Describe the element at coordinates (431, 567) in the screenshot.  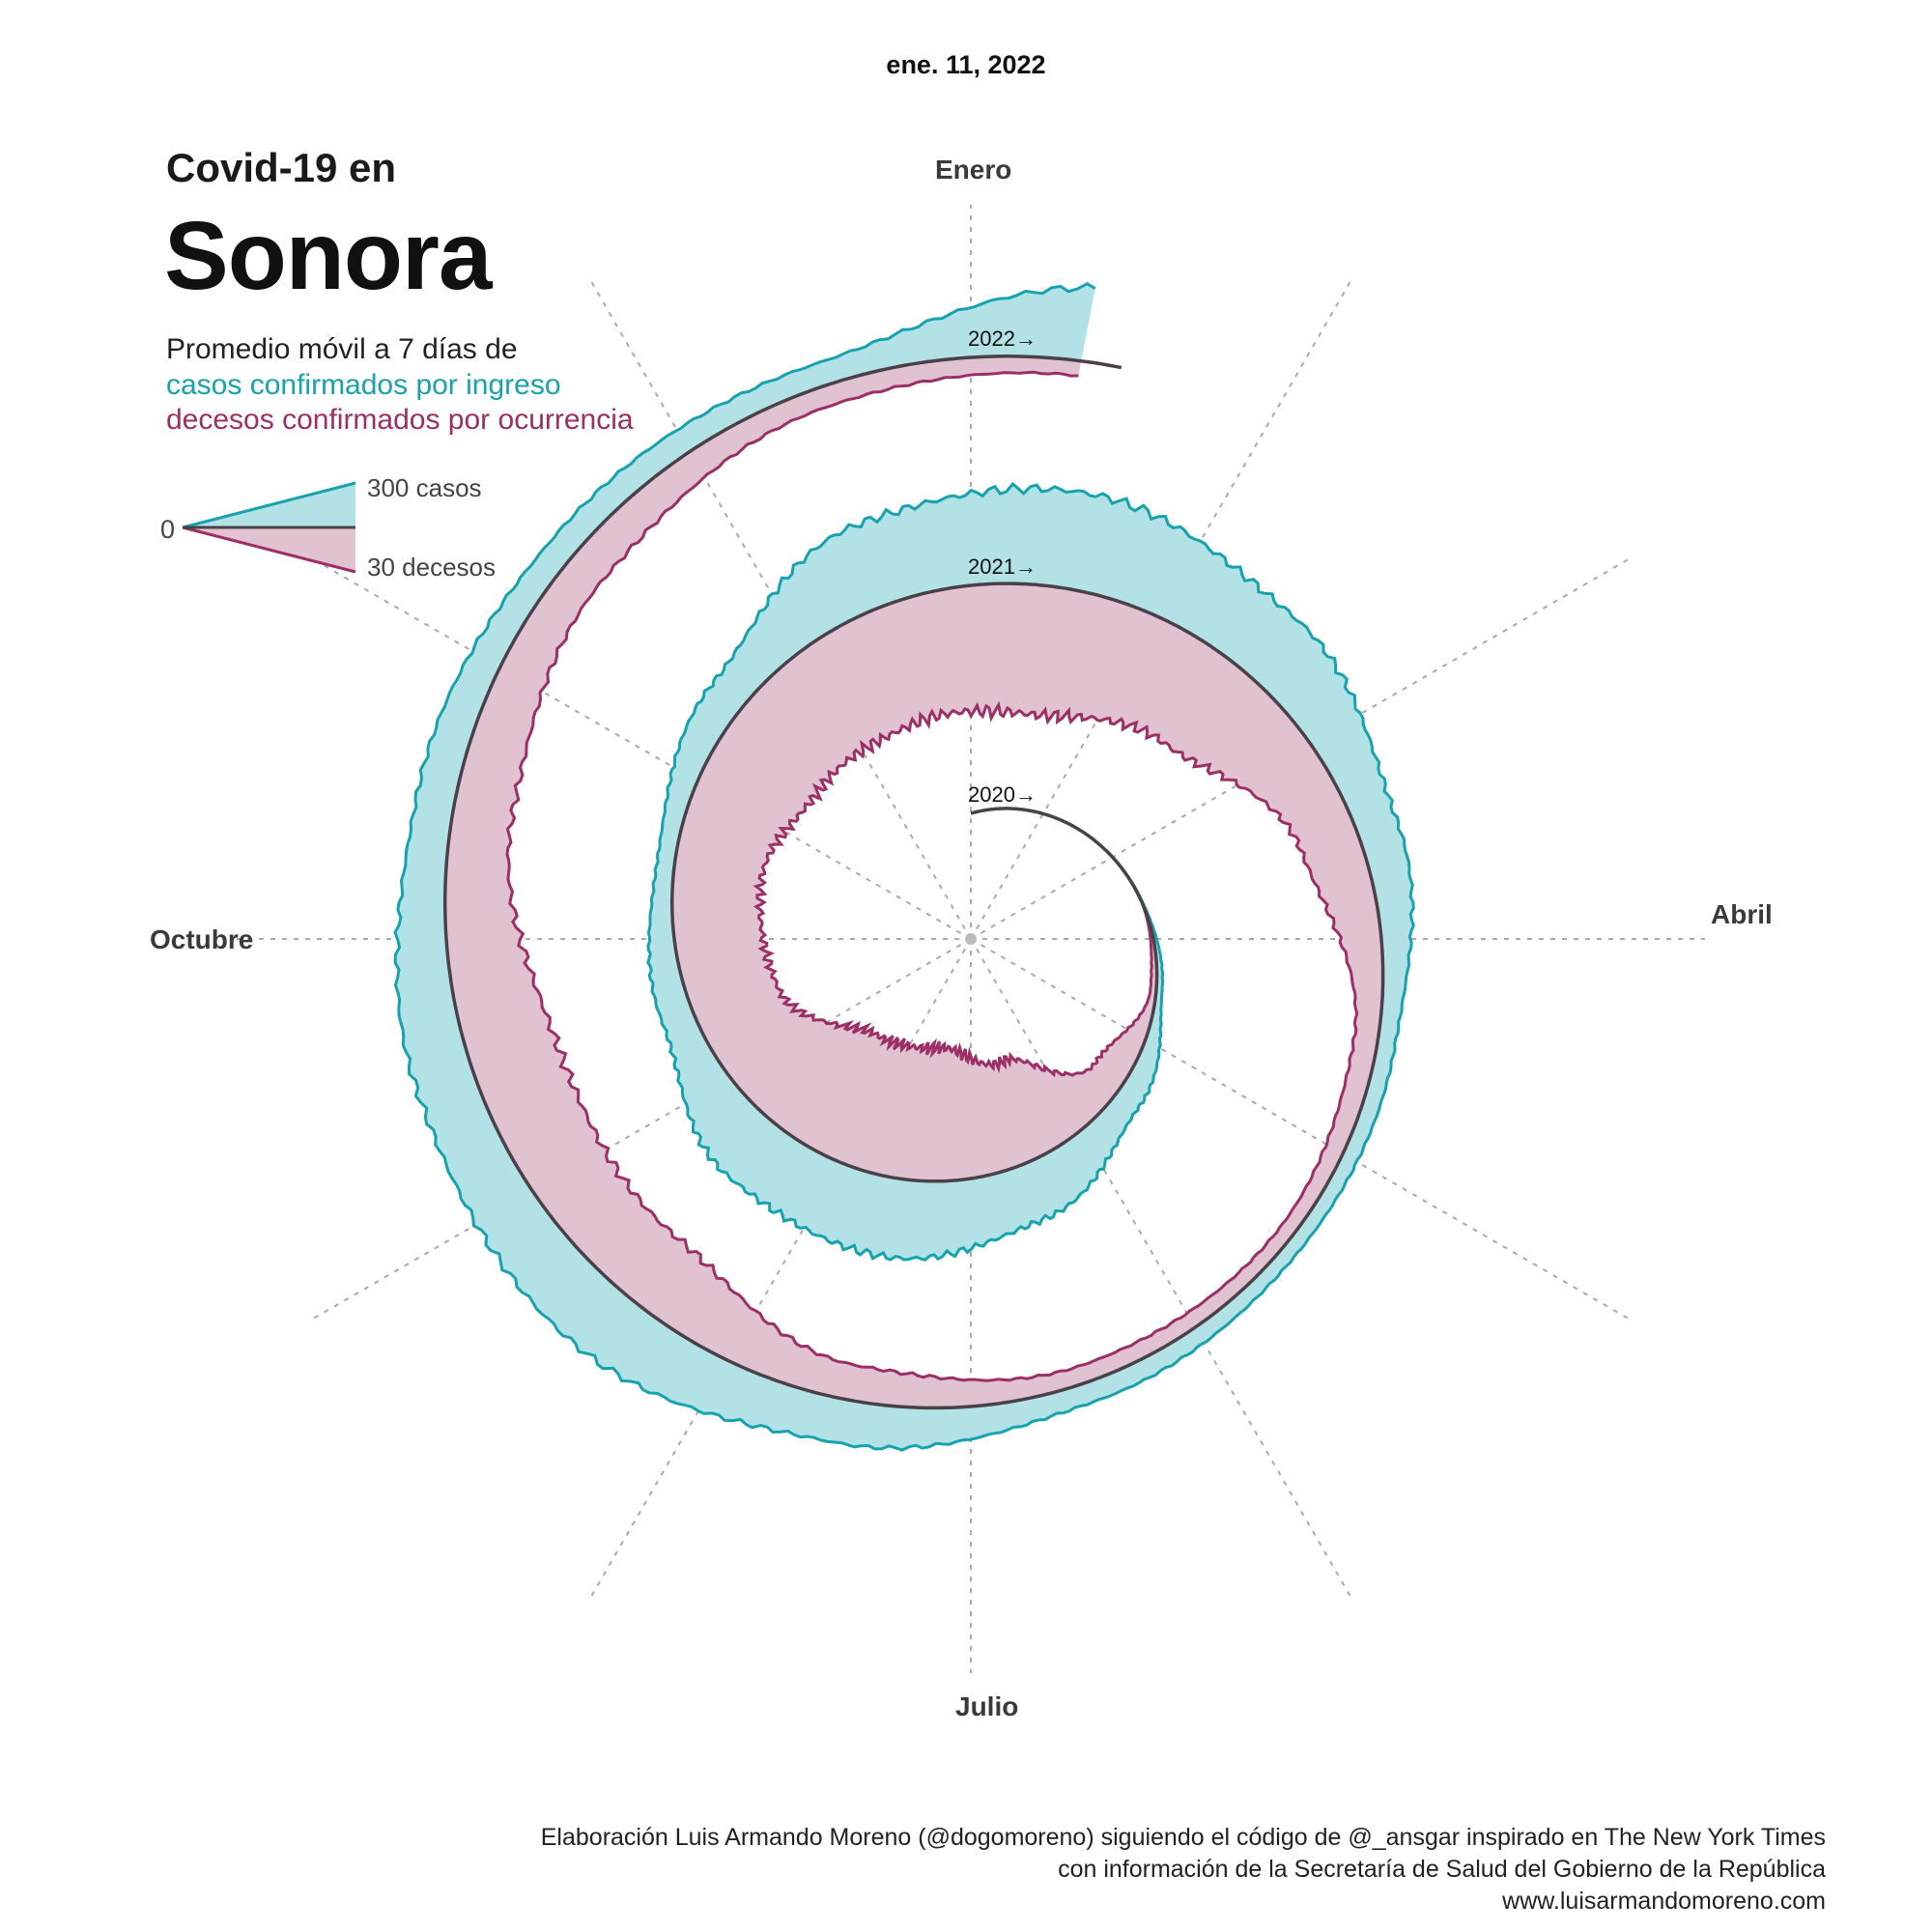
I see `legend-deaths-label: 30 decesos` at that location.